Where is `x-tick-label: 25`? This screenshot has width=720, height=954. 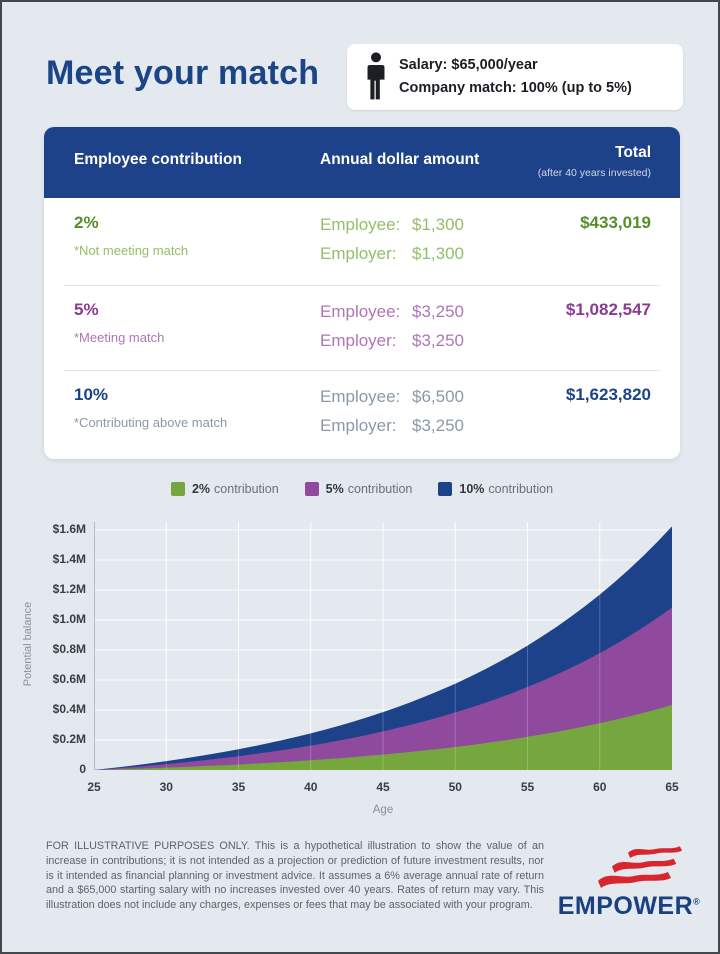
x-tick-label: 25 is located at coordinates (94, 787).